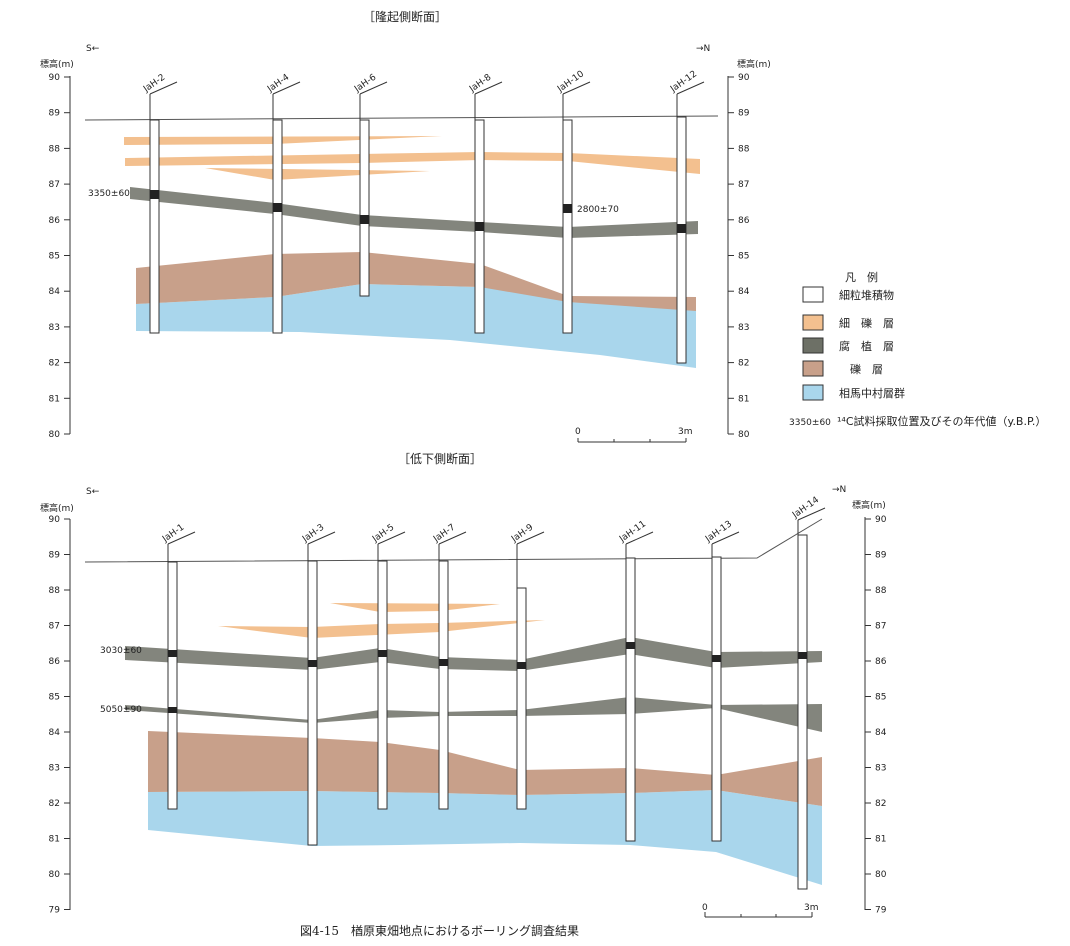 The image size is (1070, 946). Describe the element at coordinates (869, 505) in the screenshot. I see `bottom-ylabel-right: 標高(m)` at that location.